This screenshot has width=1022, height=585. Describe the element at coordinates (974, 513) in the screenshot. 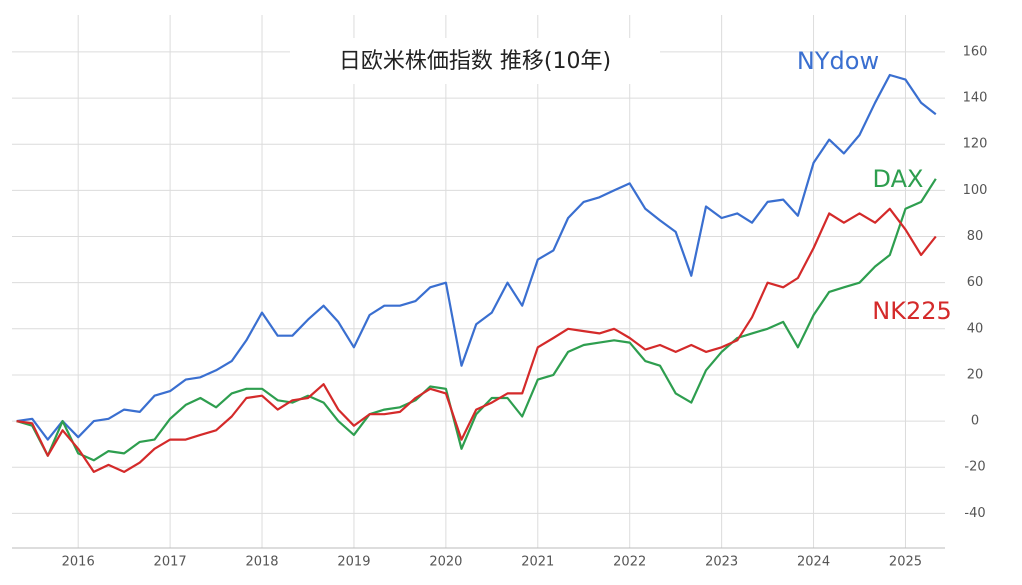

I see `y-tick-label: -40` at that location.